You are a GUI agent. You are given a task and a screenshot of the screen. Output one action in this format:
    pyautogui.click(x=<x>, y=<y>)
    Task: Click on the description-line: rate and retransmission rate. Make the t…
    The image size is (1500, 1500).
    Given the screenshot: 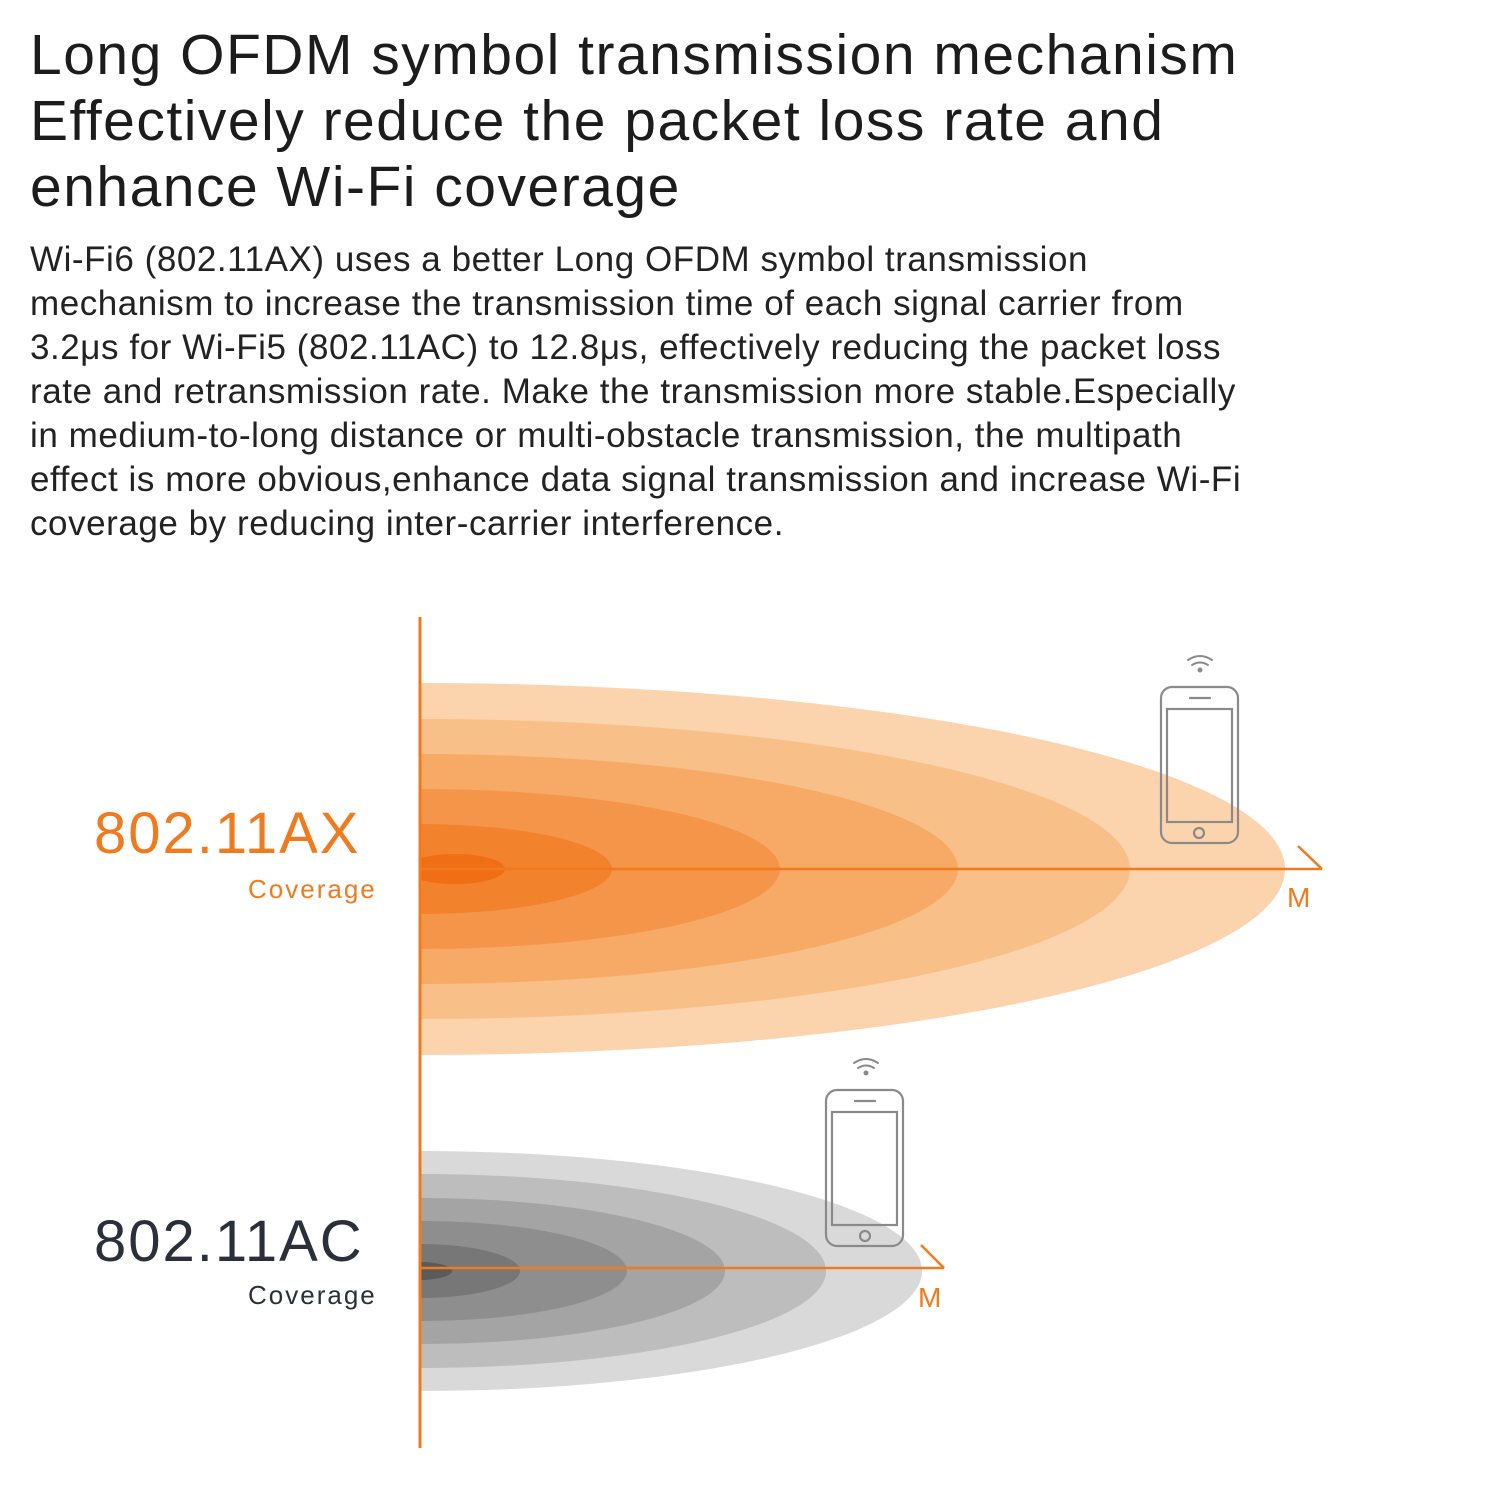 What is the action you would take?
    pyautogui.click(x=633, y=391)
    